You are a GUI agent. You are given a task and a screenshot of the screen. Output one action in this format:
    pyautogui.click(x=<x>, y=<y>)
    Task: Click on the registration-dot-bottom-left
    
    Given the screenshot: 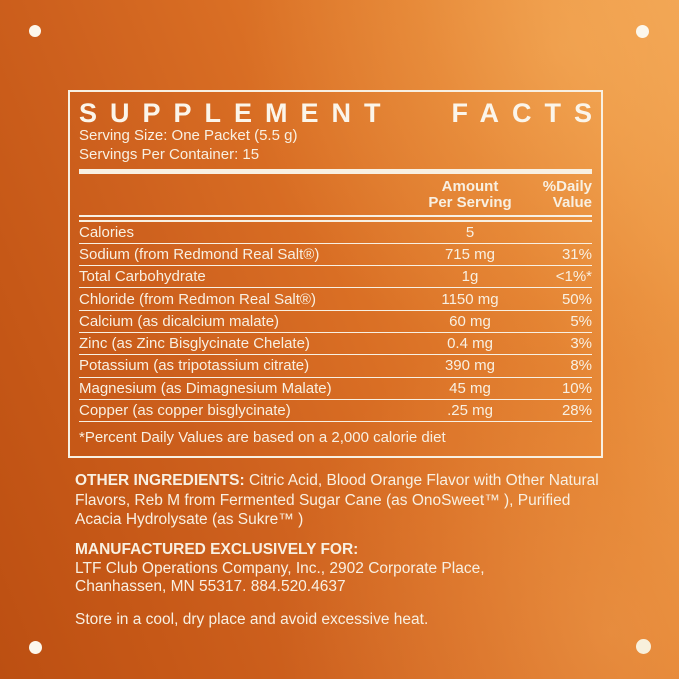 What is the action you would take?
    pyautogui.click(x=35, y=647)
    